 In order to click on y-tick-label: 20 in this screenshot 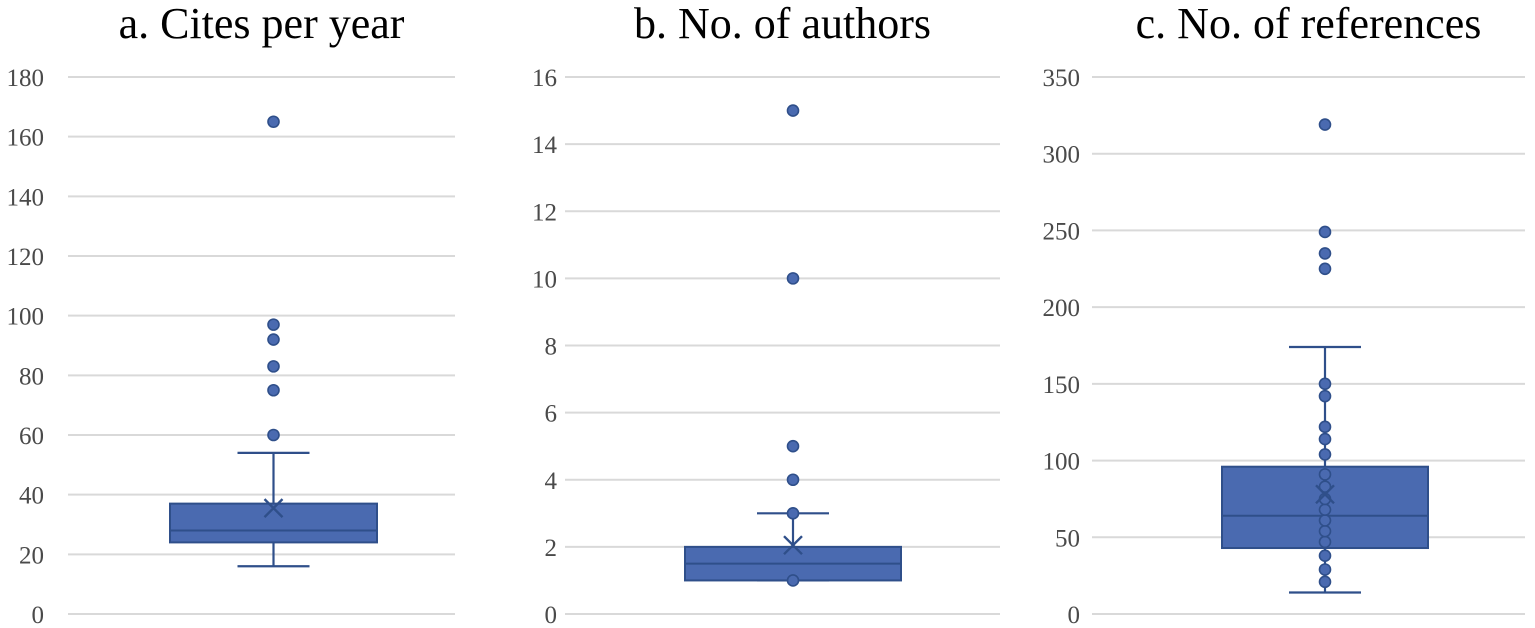, I will do `click(31, 555)`.